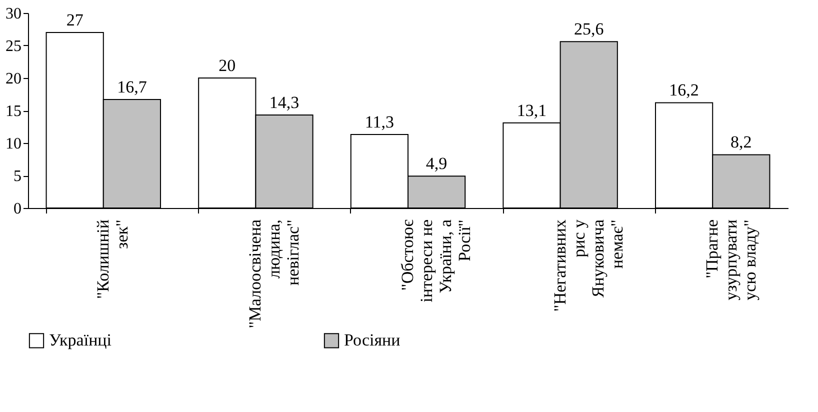 The height and width of the screenshot is (412, 818). What do you see at coordinates (14, 14) in the screenshot?
I see `y-tick-label: 30` at bounding box center [14, 14].